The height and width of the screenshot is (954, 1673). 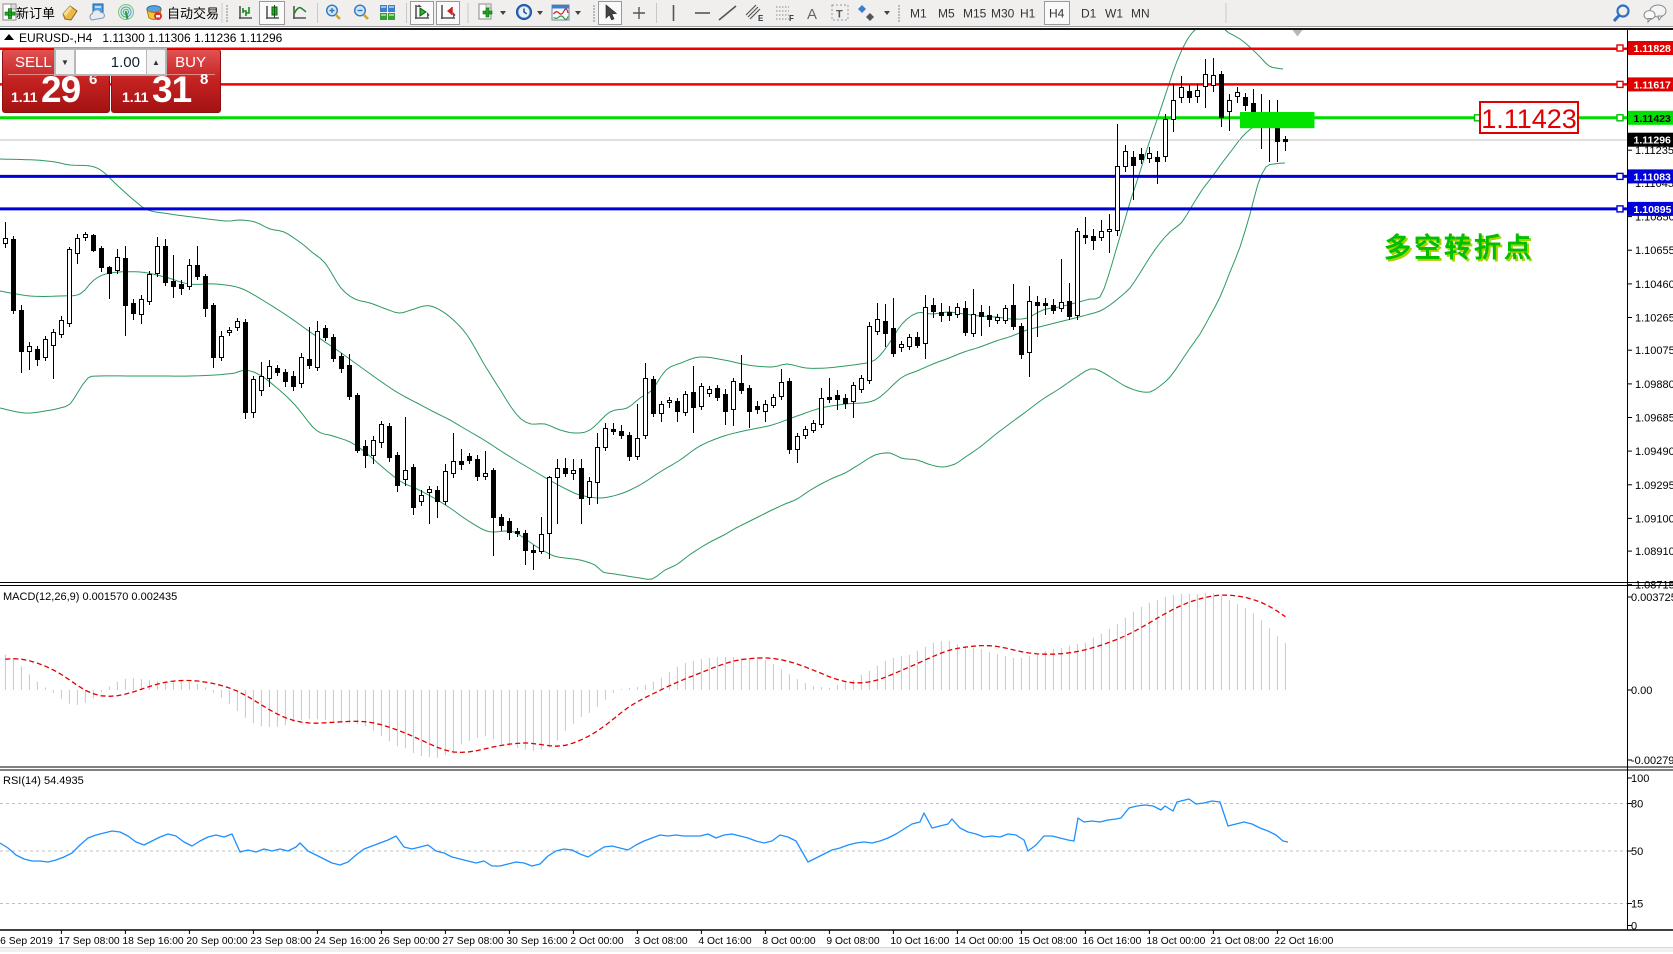 What do you see at coordinates (1239, 941) in the screenshot?
I see `svg-text: 21 Oct 08:00` at bounding box center [1239, 941].